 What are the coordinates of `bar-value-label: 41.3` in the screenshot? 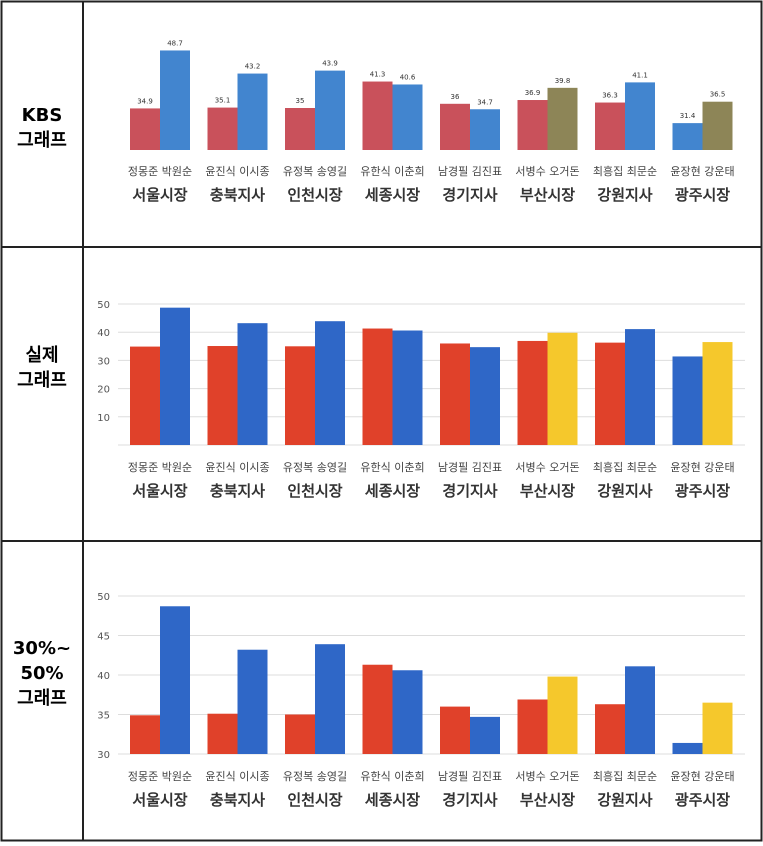 It's located at (378, 75).